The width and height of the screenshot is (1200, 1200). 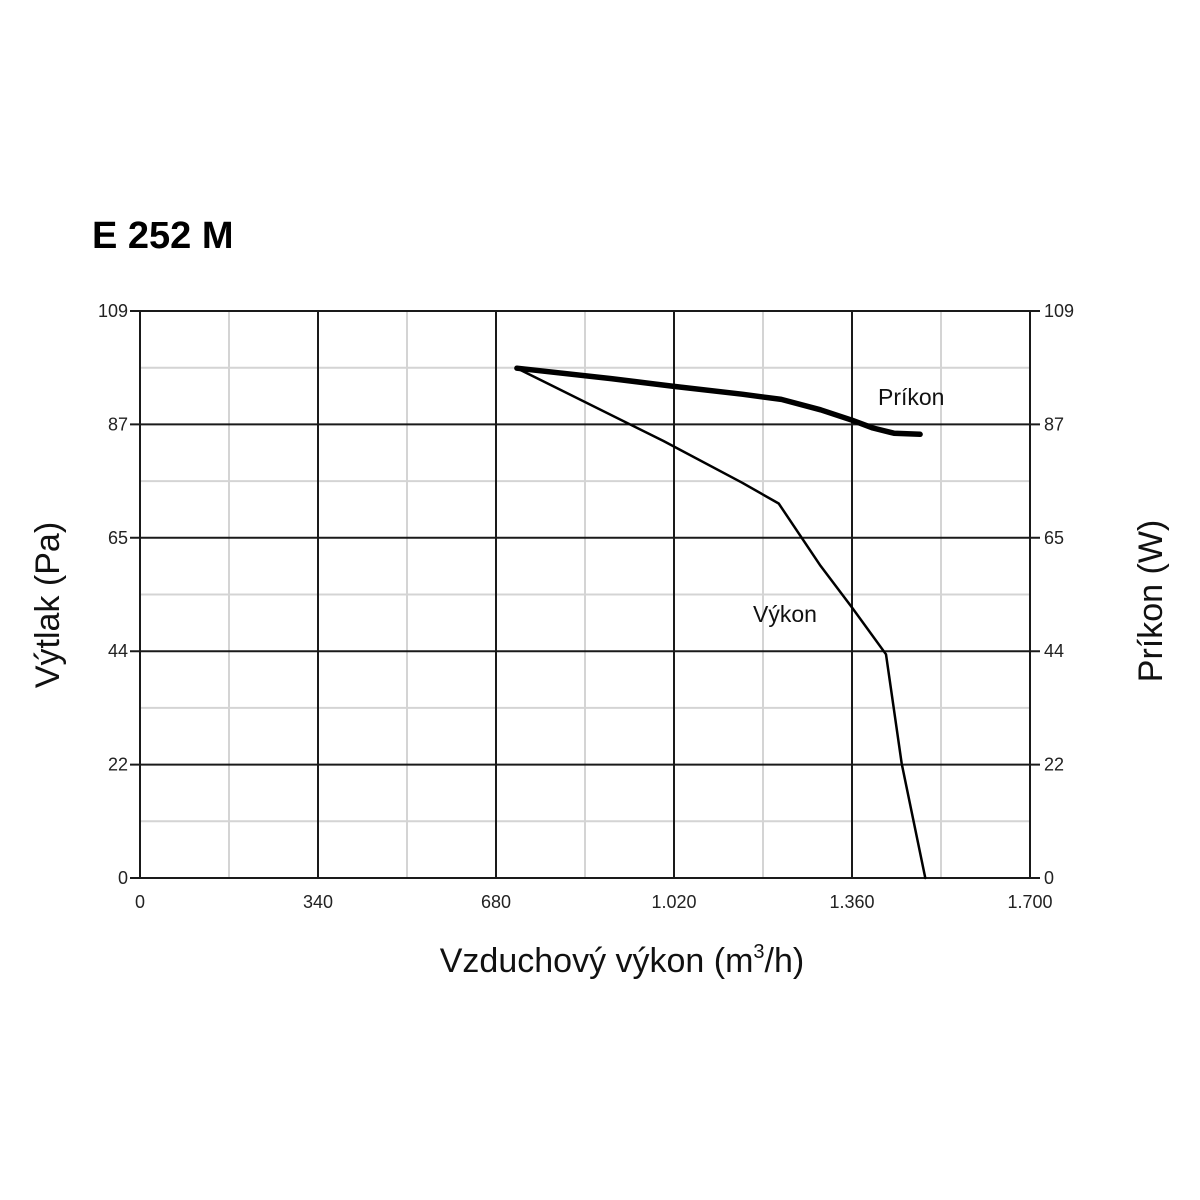 I want to click on right-y-axis-label: Príkon (W), so click(x=1151, y=601).